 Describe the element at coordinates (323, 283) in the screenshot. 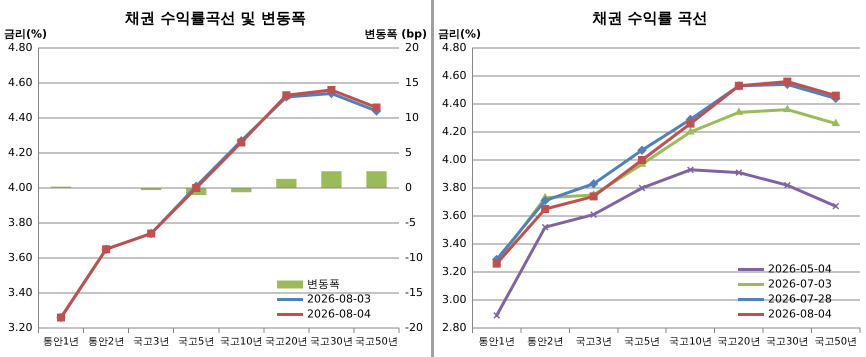

I see `legend-label: 변동폭` at that location.